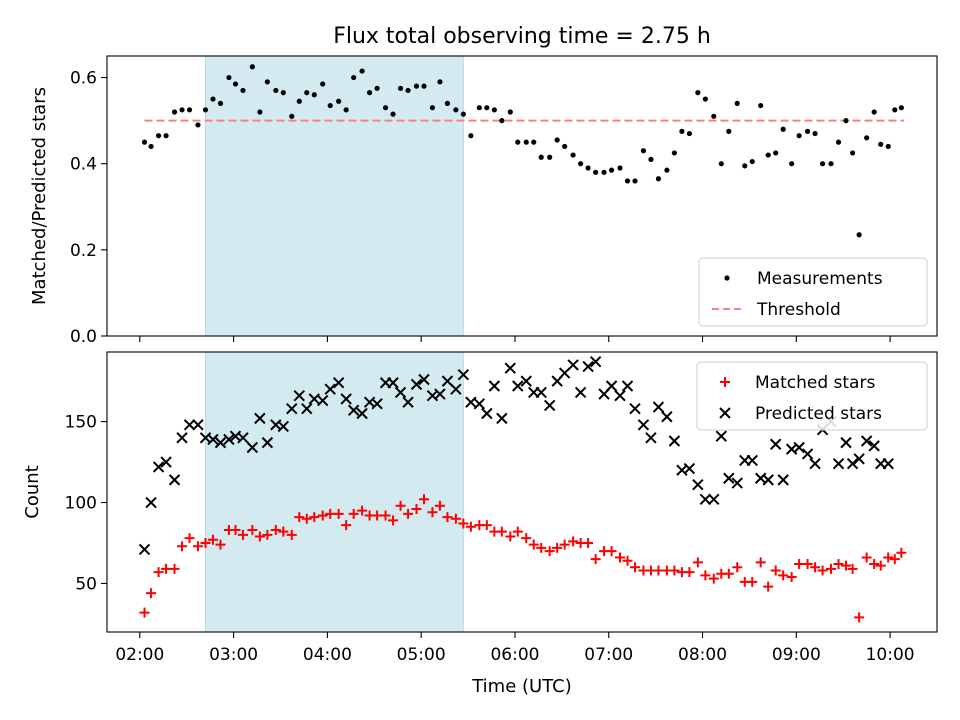 The height and width of the screenshot is (720, 960). I want to click on chart-title: Flux total observing time = 2.75 h, so click(522, 36).